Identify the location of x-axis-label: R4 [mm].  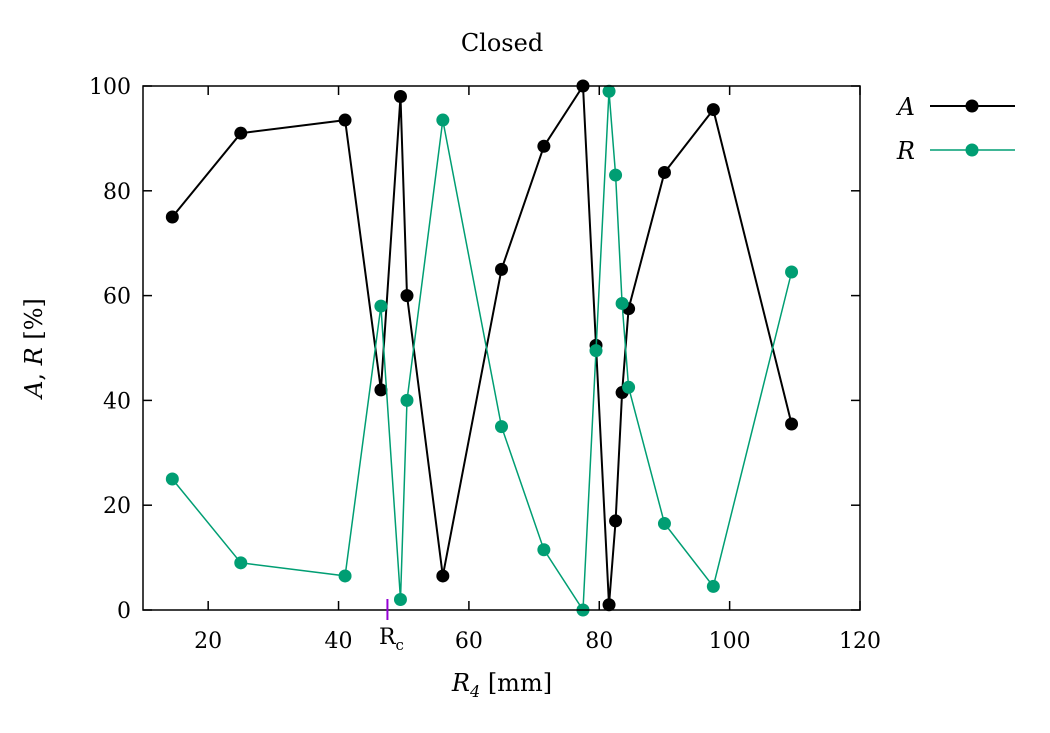
(501, 685).